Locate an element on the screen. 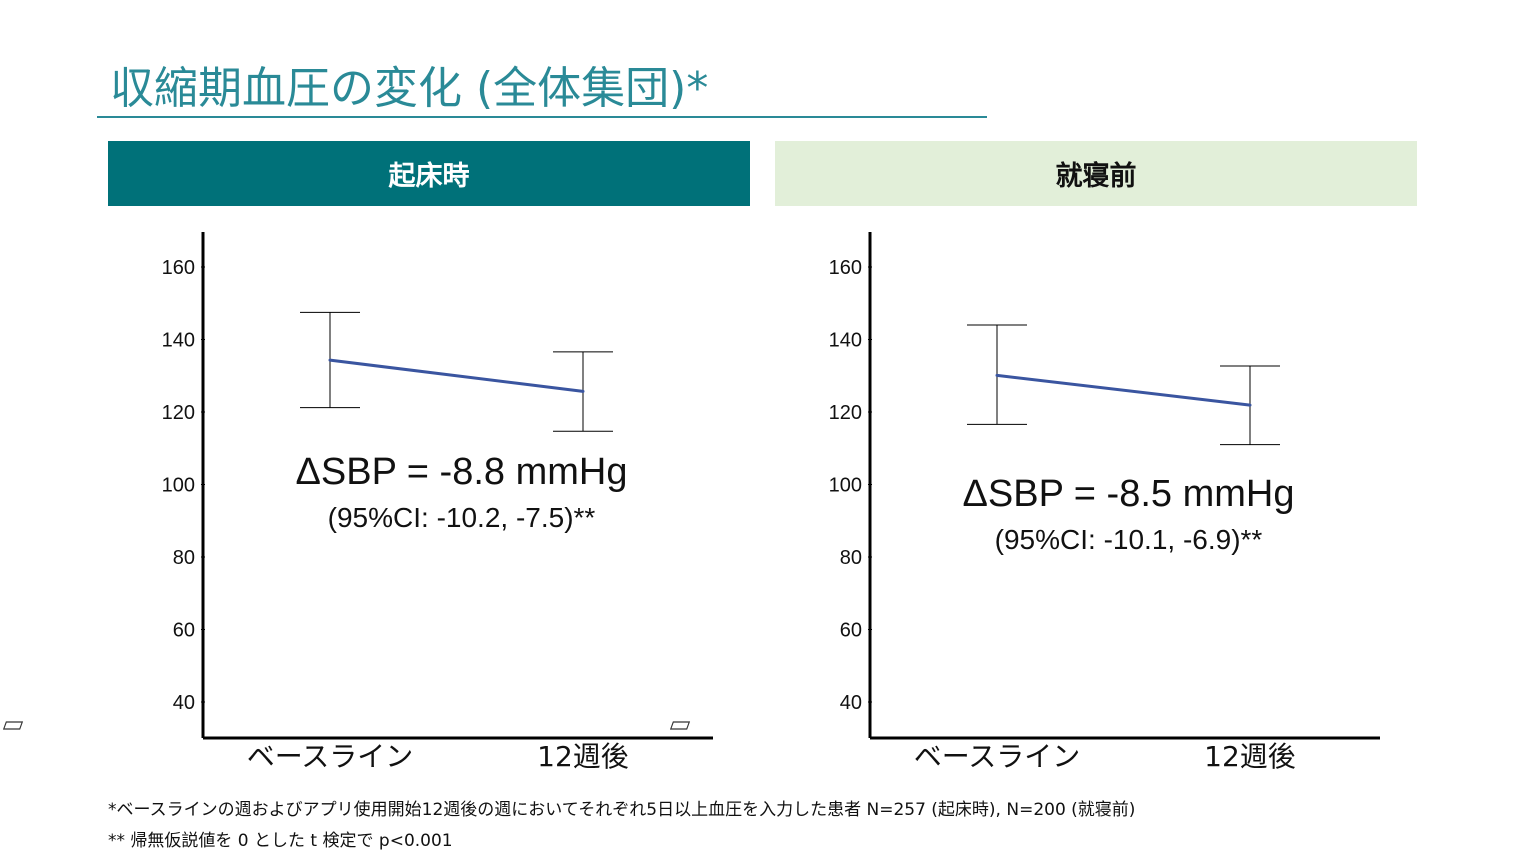 This screenshot has height=860, width=1528. title-underline is located at coordinates (542, 117).